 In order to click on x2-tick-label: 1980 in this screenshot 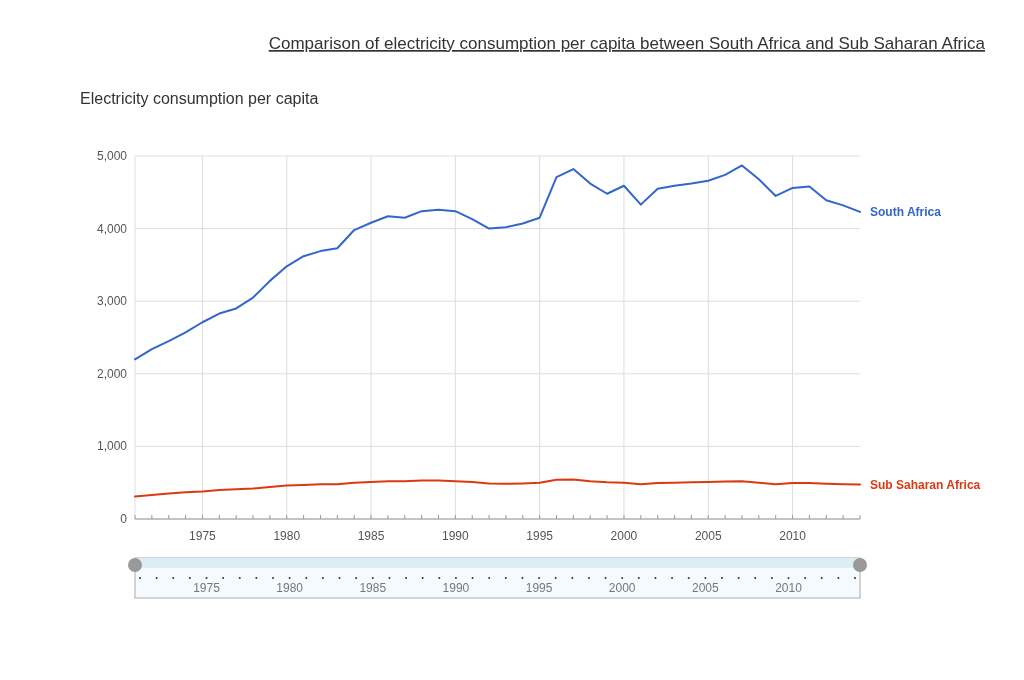, I will do `click(290, 588)`.